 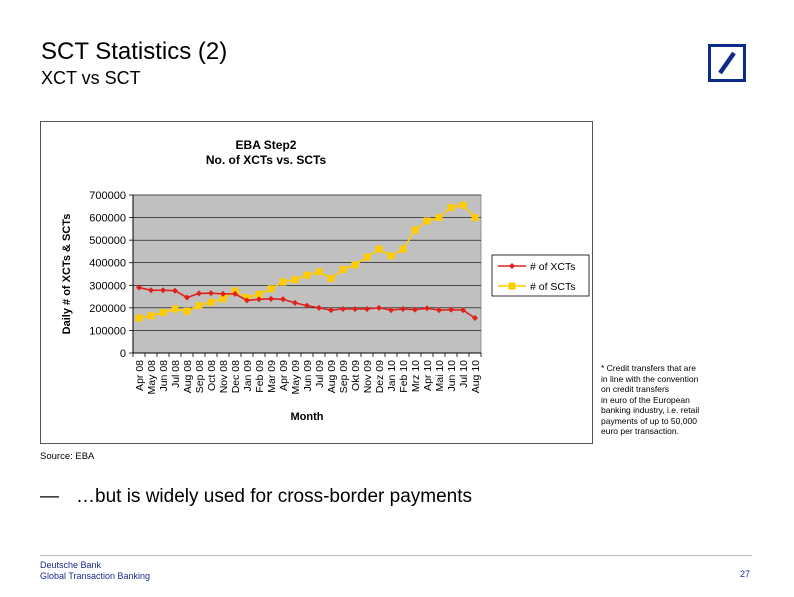 I want to click on y-tick-label: 300000, so click(x=107, y=286).